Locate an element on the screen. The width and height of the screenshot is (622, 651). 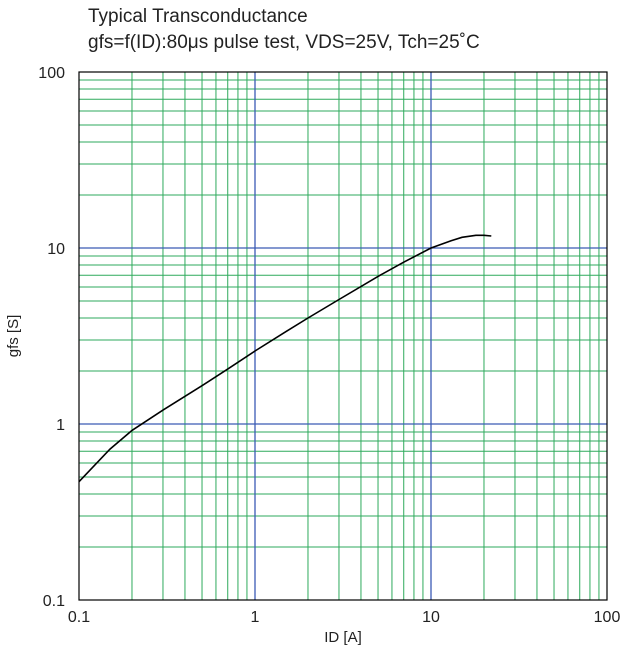
y-tick-labels: 0.1 1 10 100 is located at coordinates (51, 337).